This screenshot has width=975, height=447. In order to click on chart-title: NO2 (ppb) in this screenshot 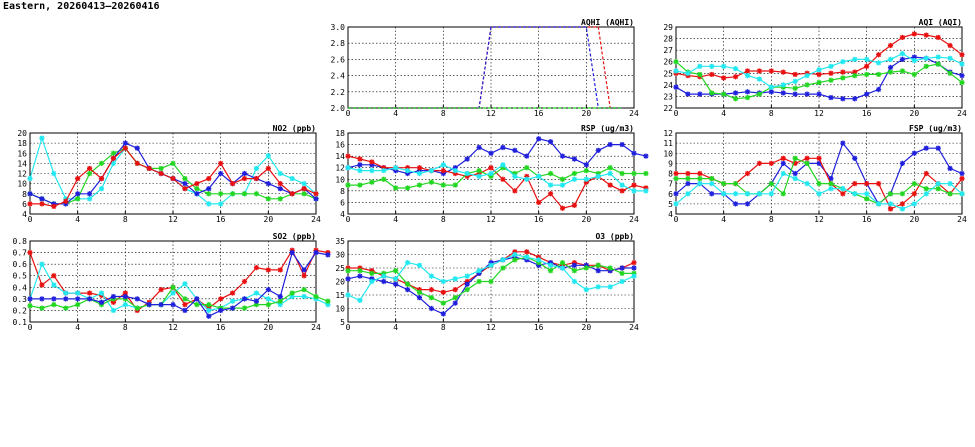, I will do `click(294, 128)`.